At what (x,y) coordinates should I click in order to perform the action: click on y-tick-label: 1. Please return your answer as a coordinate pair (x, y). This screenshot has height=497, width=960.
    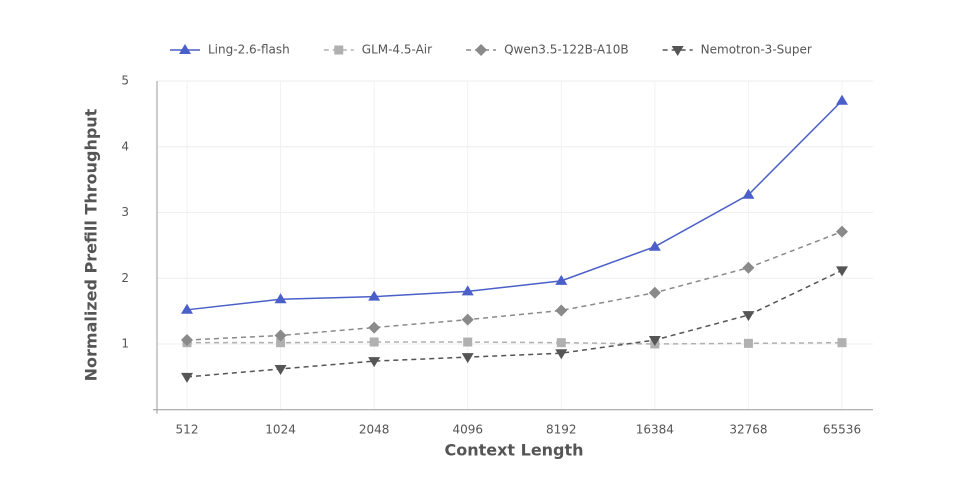
    Looking at the image, I should click on (125, 344).